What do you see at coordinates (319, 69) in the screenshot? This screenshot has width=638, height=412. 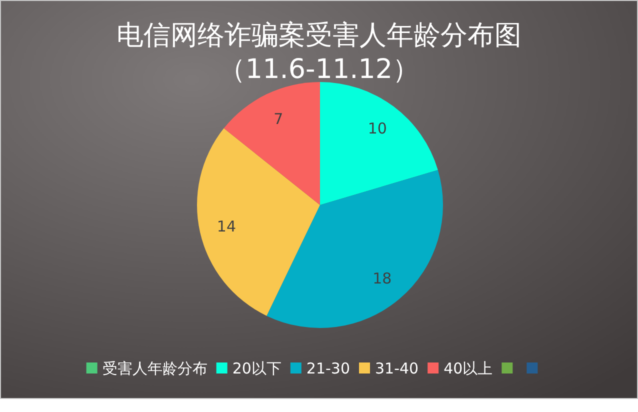 I see `chart-subtitle: （11.6-11.12）` at bounding box center [319, 69].